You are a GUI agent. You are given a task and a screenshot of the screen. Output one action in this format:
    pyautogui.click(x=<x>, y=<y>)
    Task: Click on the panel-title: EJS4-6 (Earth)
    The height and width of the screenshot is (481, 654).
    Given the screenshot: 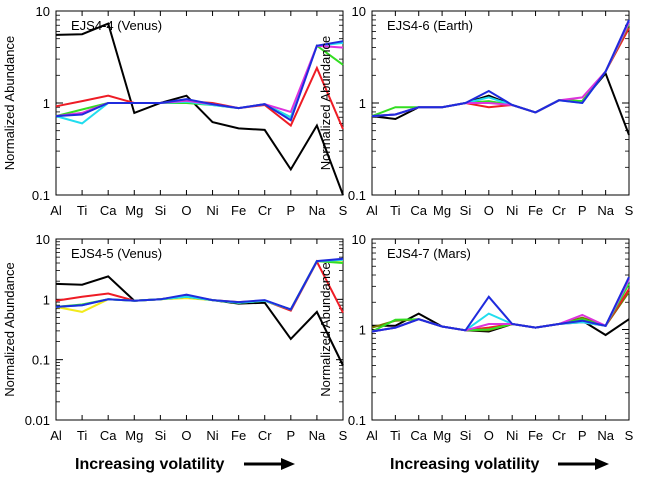 What is the action you would take?
    pyautogui.click(x=430, y=25)
    